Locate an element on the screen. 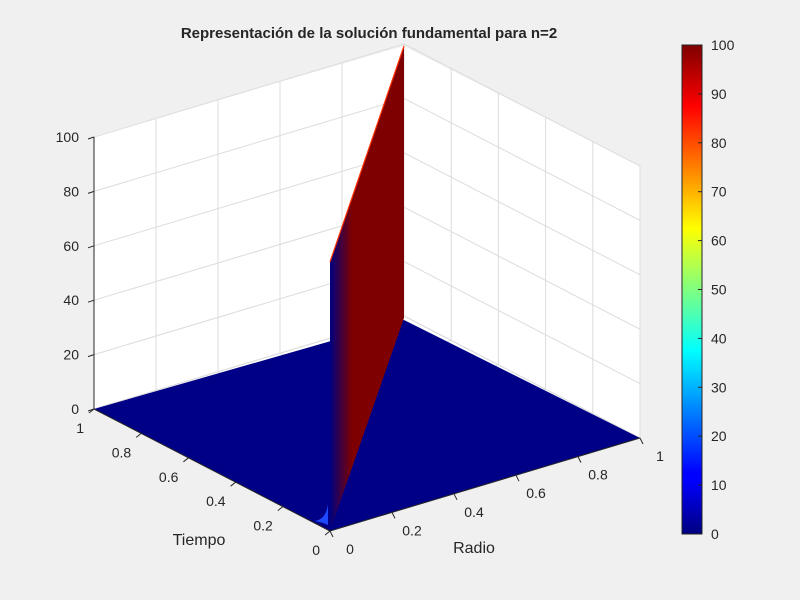 The width and height of the screenshot is (800, 600). z-tick-label: 60 is located at coordinates (71, 246).